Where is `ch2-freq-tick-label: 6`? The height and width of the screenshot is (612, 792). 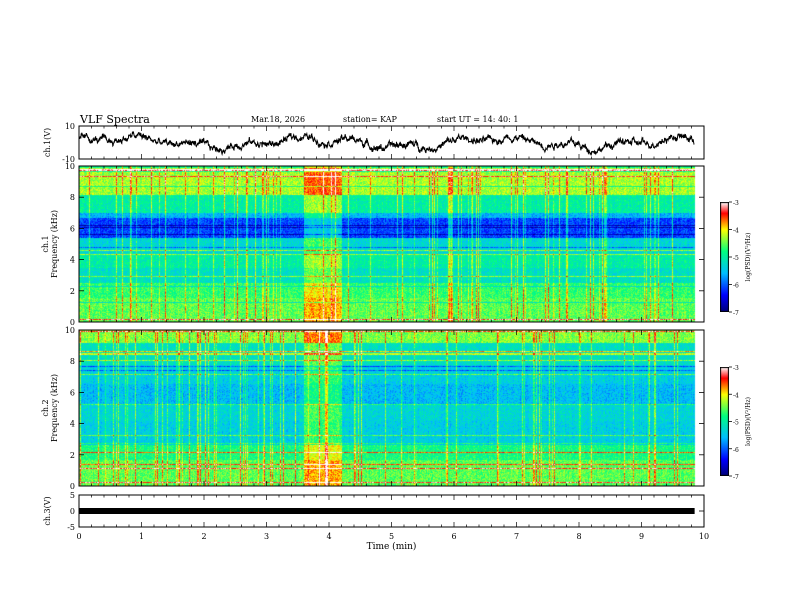 ch2-freq-tick-label: 6 is located at coordinates (72, 392).